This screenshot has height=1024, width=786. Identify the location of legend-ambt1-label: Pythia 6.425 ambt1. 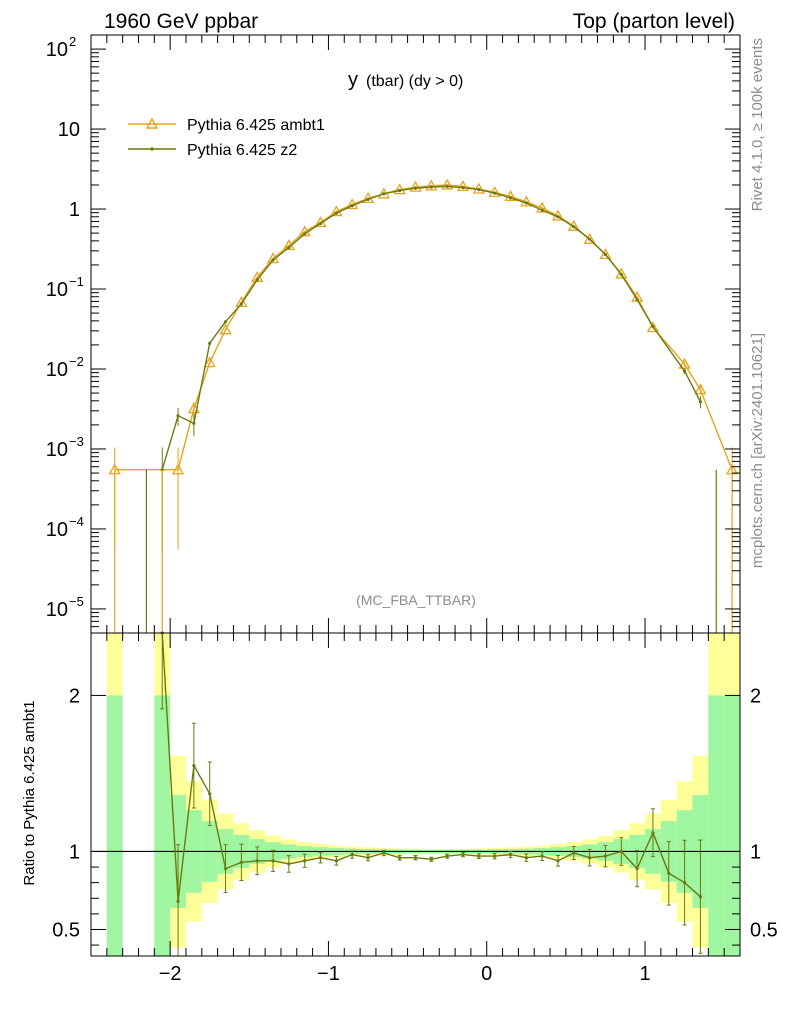
(256, 125).